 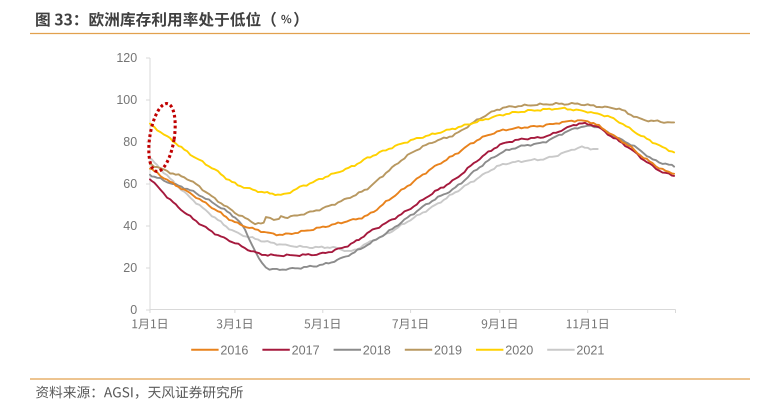 What do you see at coordinates (590, 350) in the screenshot?
I see `svg-text: 2021` at bounding box center [590, 350].